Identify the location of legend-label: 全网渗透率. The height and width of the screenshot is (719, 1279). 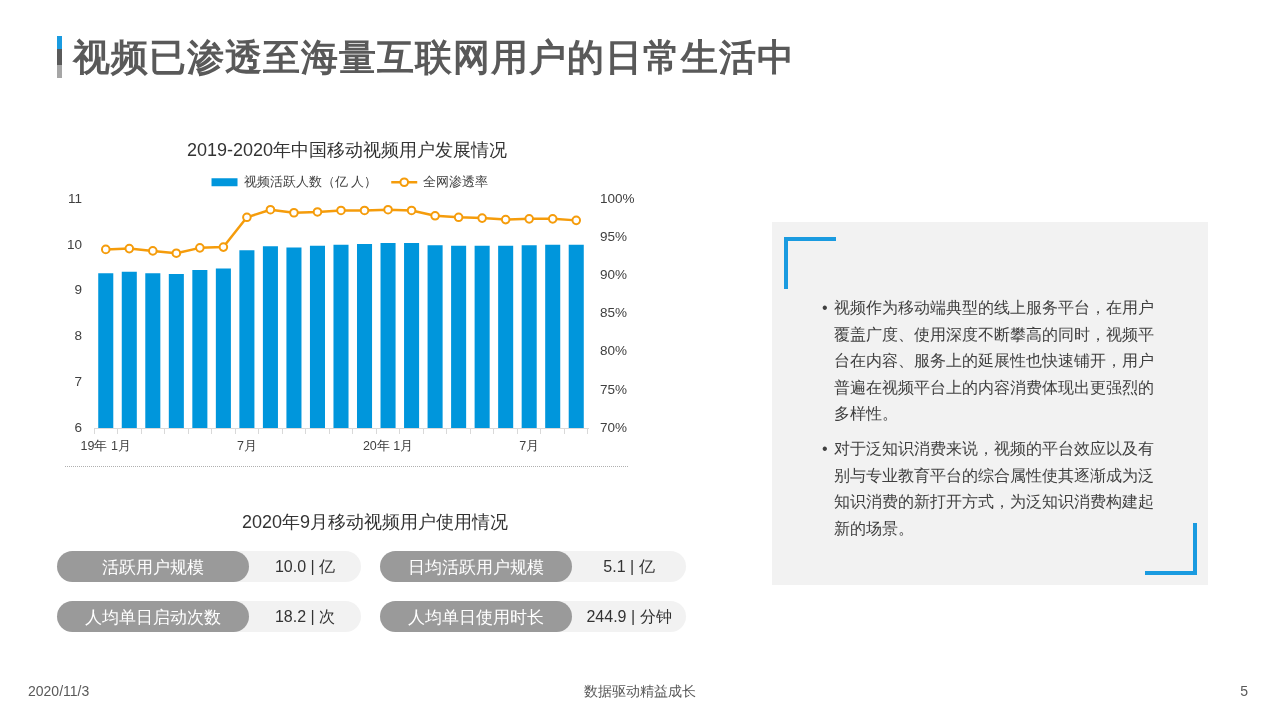
(456, 181).